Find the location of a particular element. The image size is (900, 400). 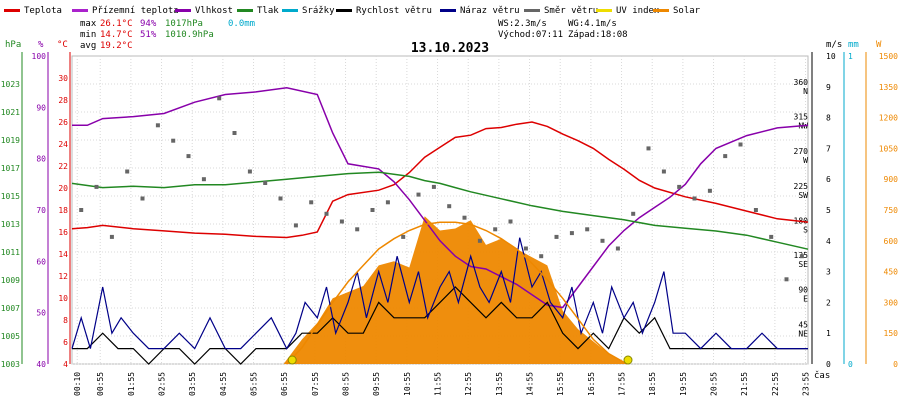

wind-tick-label: 10 is located at coordinates (831, 56).